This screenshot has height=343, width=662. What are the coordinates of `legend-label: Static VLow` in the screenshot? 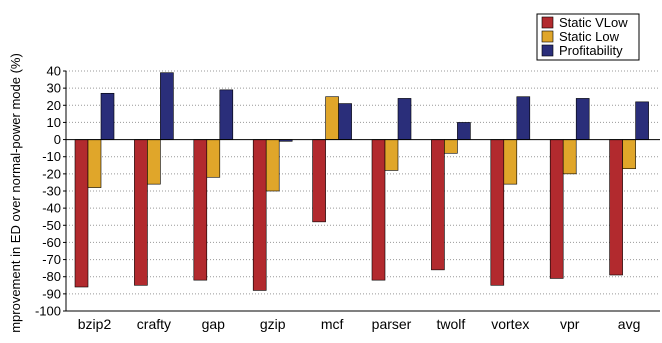 It's located at (593, 22).